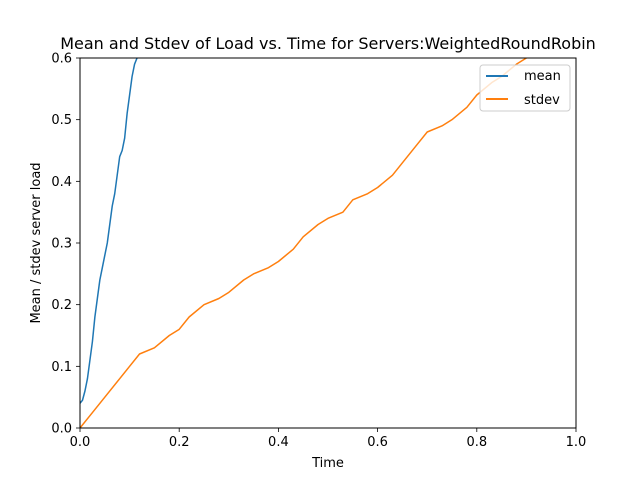 The image size is (640, 480). Describe the element at coordinates (80, 442) in the screenshot. I see `x-tick-label: 0.0` at that location.